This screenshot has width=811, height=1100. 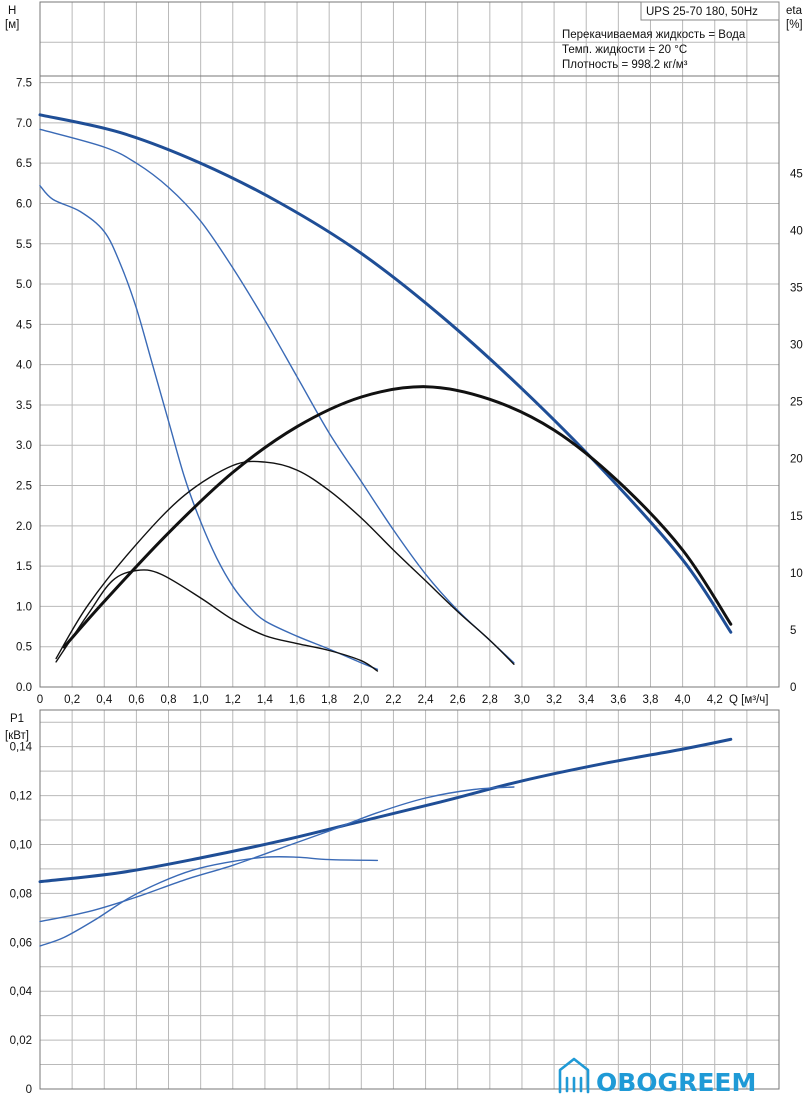 What do you see at coordinates (796, 174) in the screenshot?
I see `eta-tick-label: 45` at bounding box center [796, 174].